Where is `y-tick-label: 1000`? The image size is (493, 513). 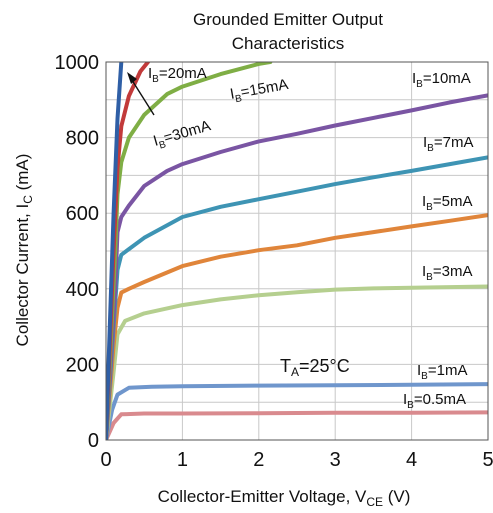 y-tick-label: 1000 is located at coordinates (77, 63).